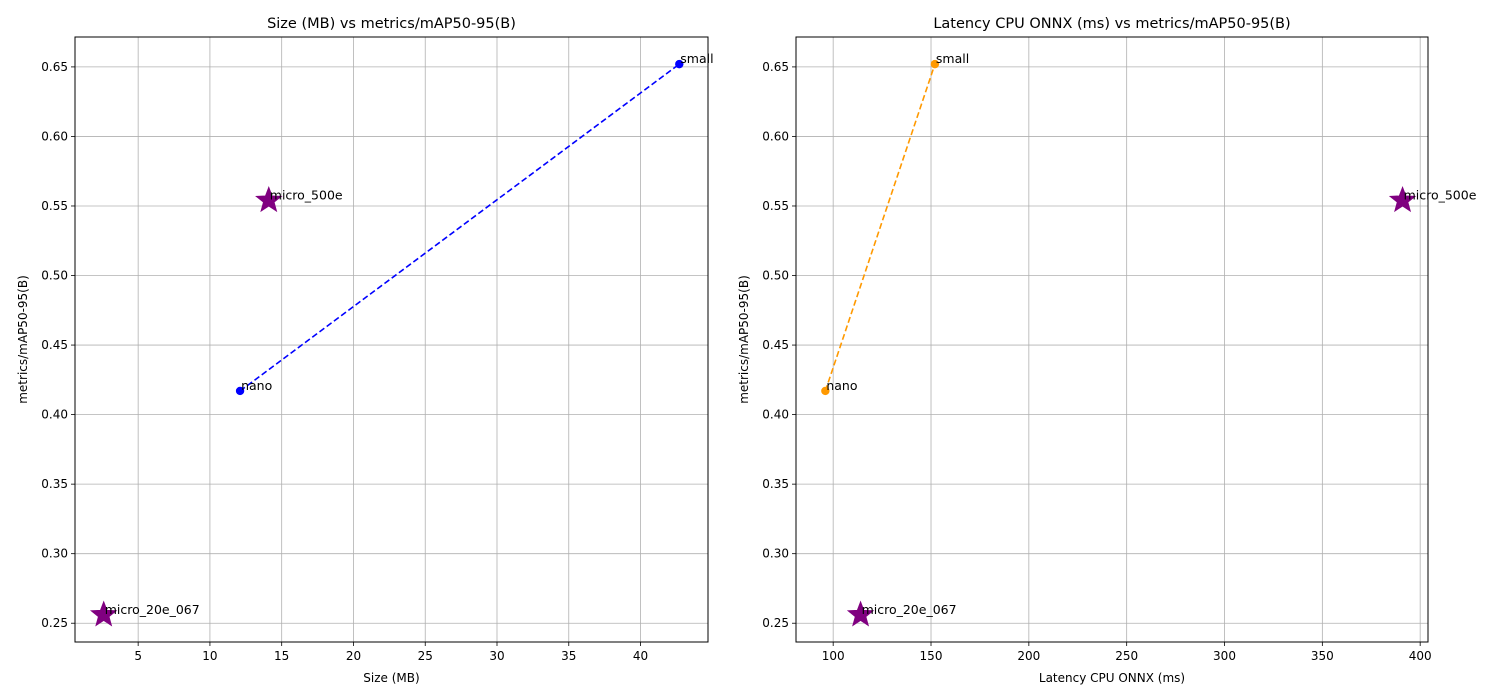 This screenshot has height=700, width=1500. Describe the element at coordinates (1322, 656) in the screenshot. I see `x-tick-label: 350` at that location.